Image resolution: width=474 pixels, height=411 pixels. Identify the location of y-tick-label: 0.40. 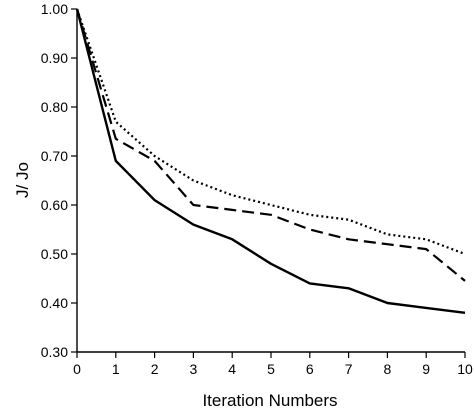
(54, 303).